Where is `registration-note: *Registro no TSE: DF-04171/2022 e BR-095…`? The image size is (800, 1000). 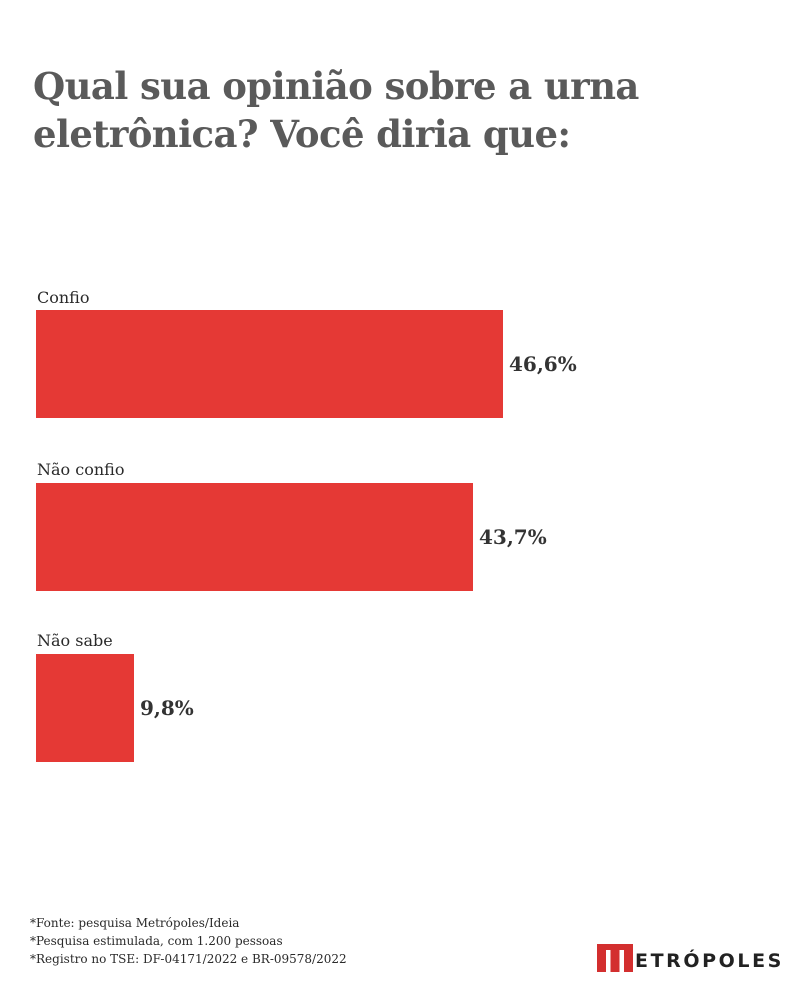 registration-note: *Registro no TSE: DF-04171/2022 e BR-095… is located at coordinates (188, 959).